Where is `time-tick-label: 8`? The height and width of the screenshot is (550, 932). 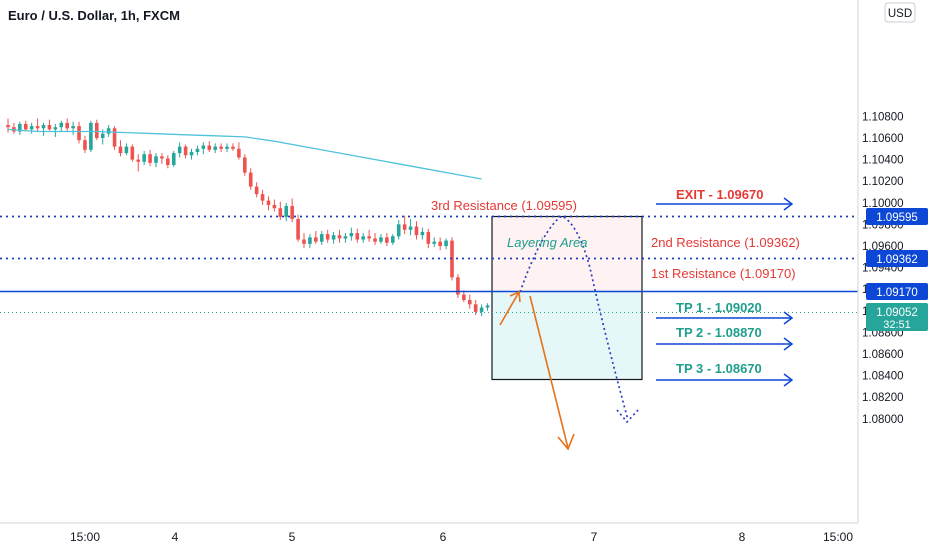 time-tick-label: 8 is located at coordinates (742, 537).